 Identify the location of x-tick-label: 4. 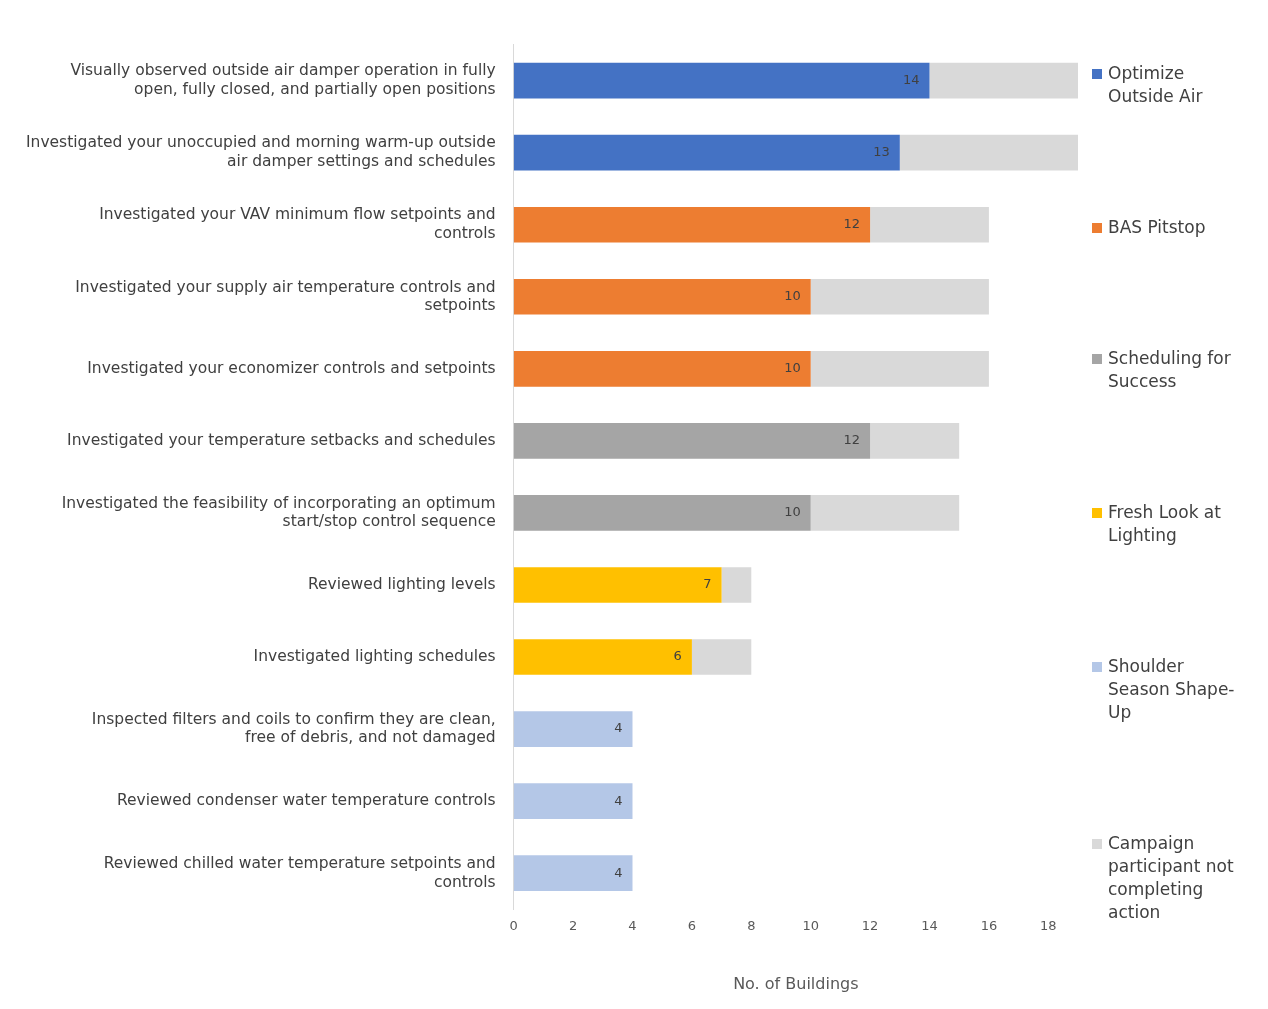
(632, 926).